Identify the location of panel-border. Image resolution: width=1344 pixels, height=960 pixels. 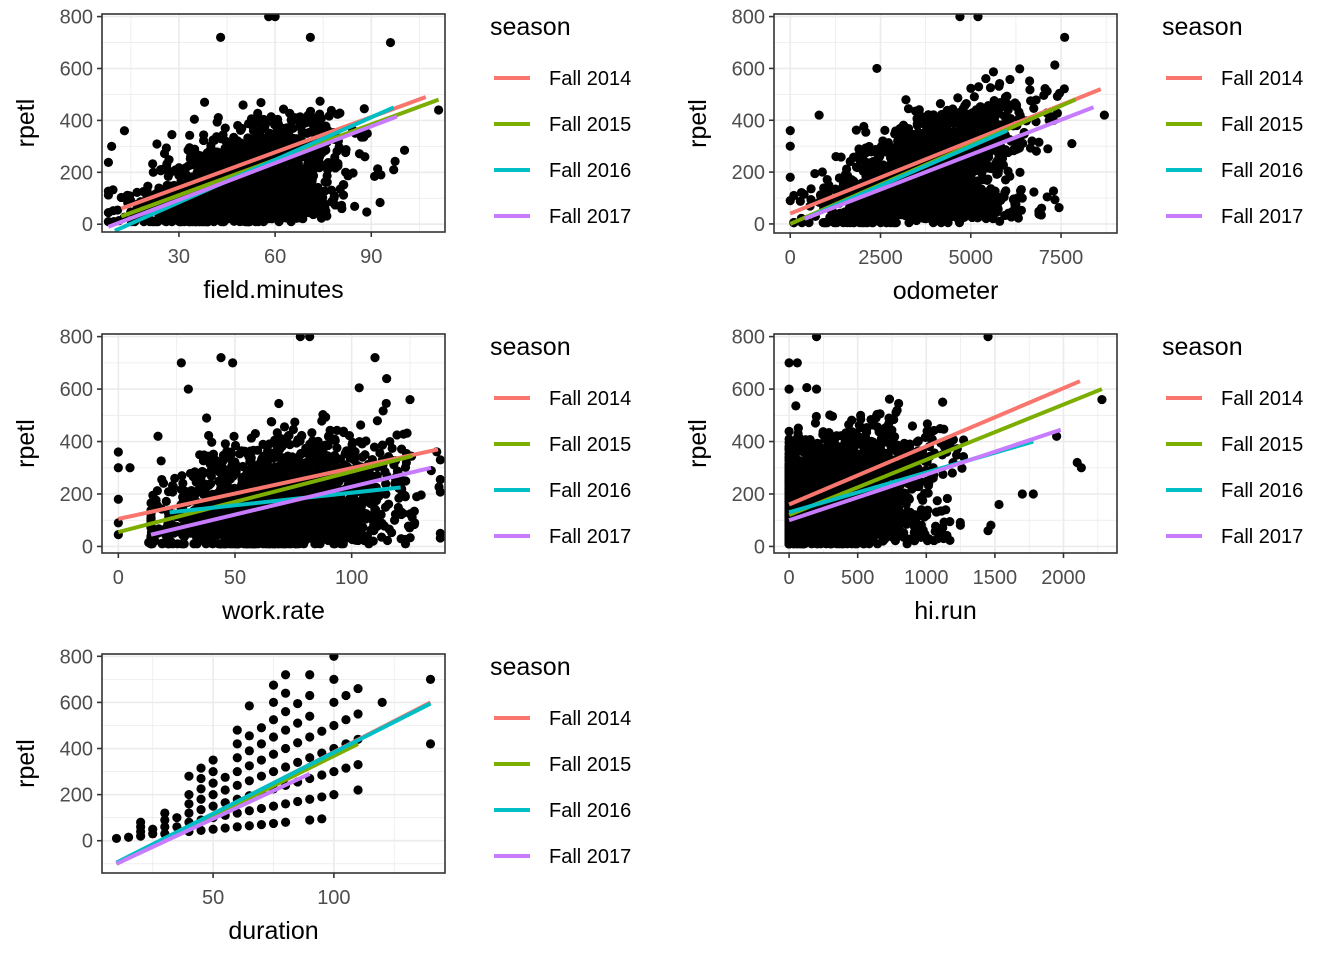
(273, 123).